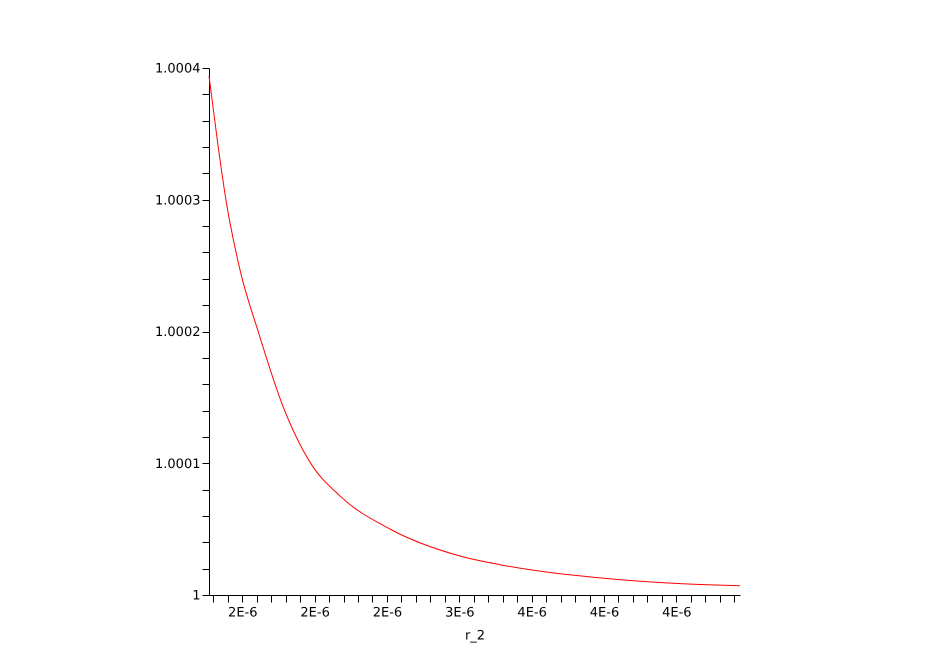  Describe the element at coordinates (196, 596) in the screenshot. I see `y-tick-label: 1` at that location.